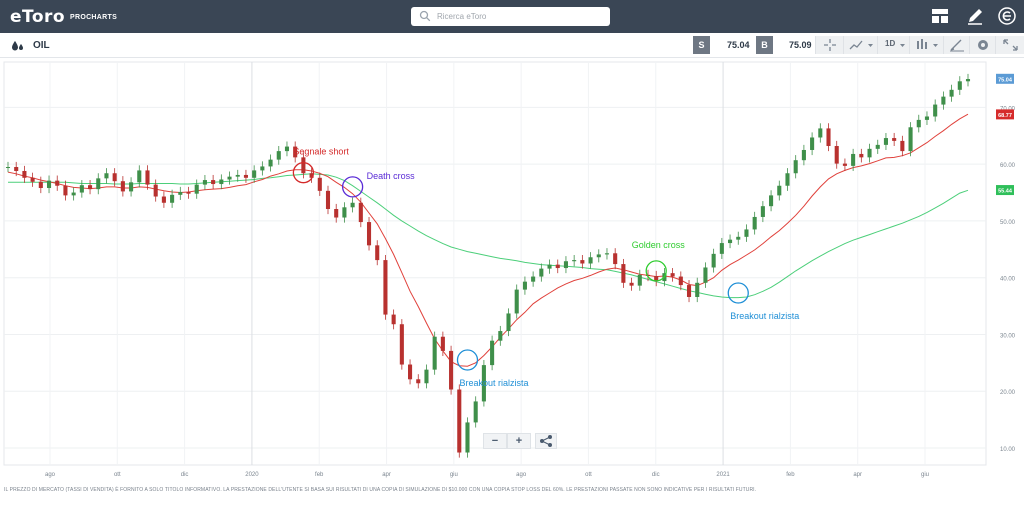  What do you see at coordinates (829, 45) in the screenshot?
I see `crosshair-button` at bounding box center [829, 45].